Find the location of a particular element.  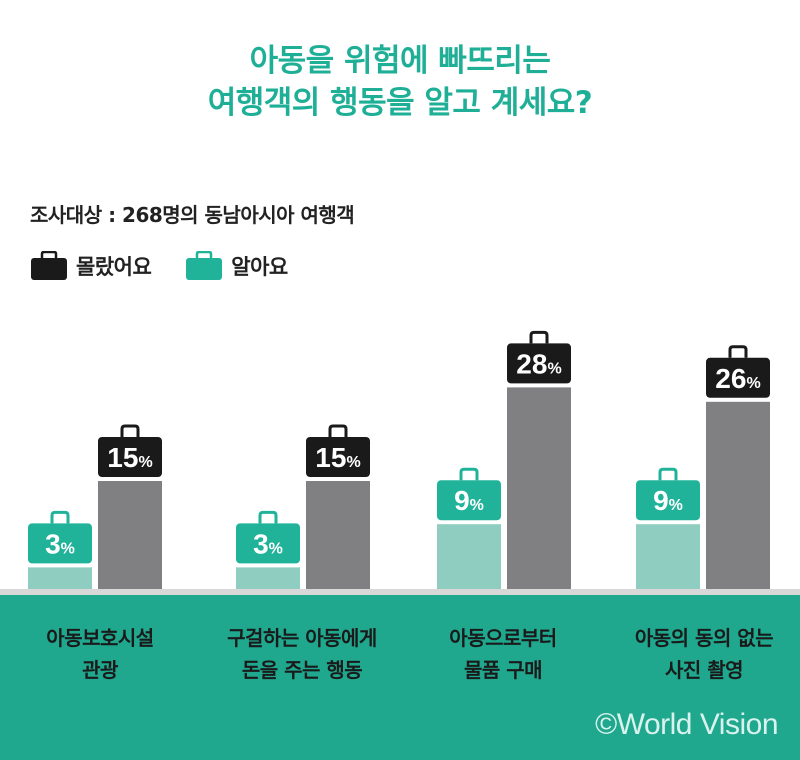

category-label-4: 아동의 동의 없는 사진 촬영 is located at coordinates (704, 654).